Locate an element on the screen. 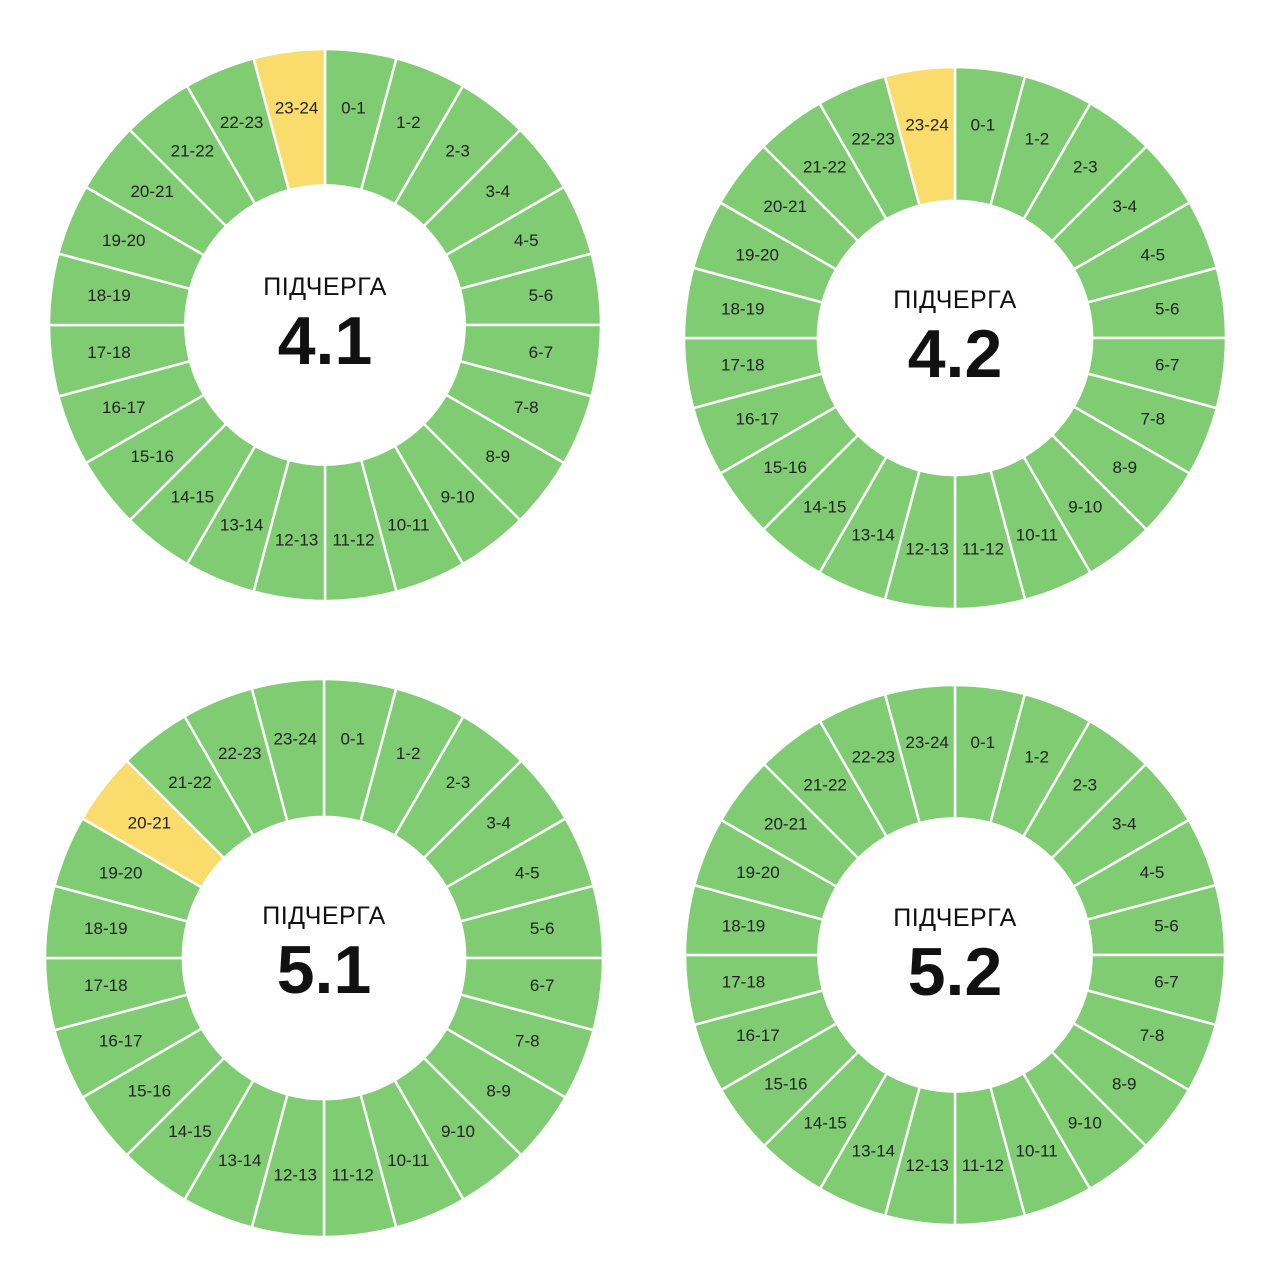 Image resolution: width=1280 pixels, height=1280 pixels. chart-title: 5.2 is located at coordinates (955, 972).